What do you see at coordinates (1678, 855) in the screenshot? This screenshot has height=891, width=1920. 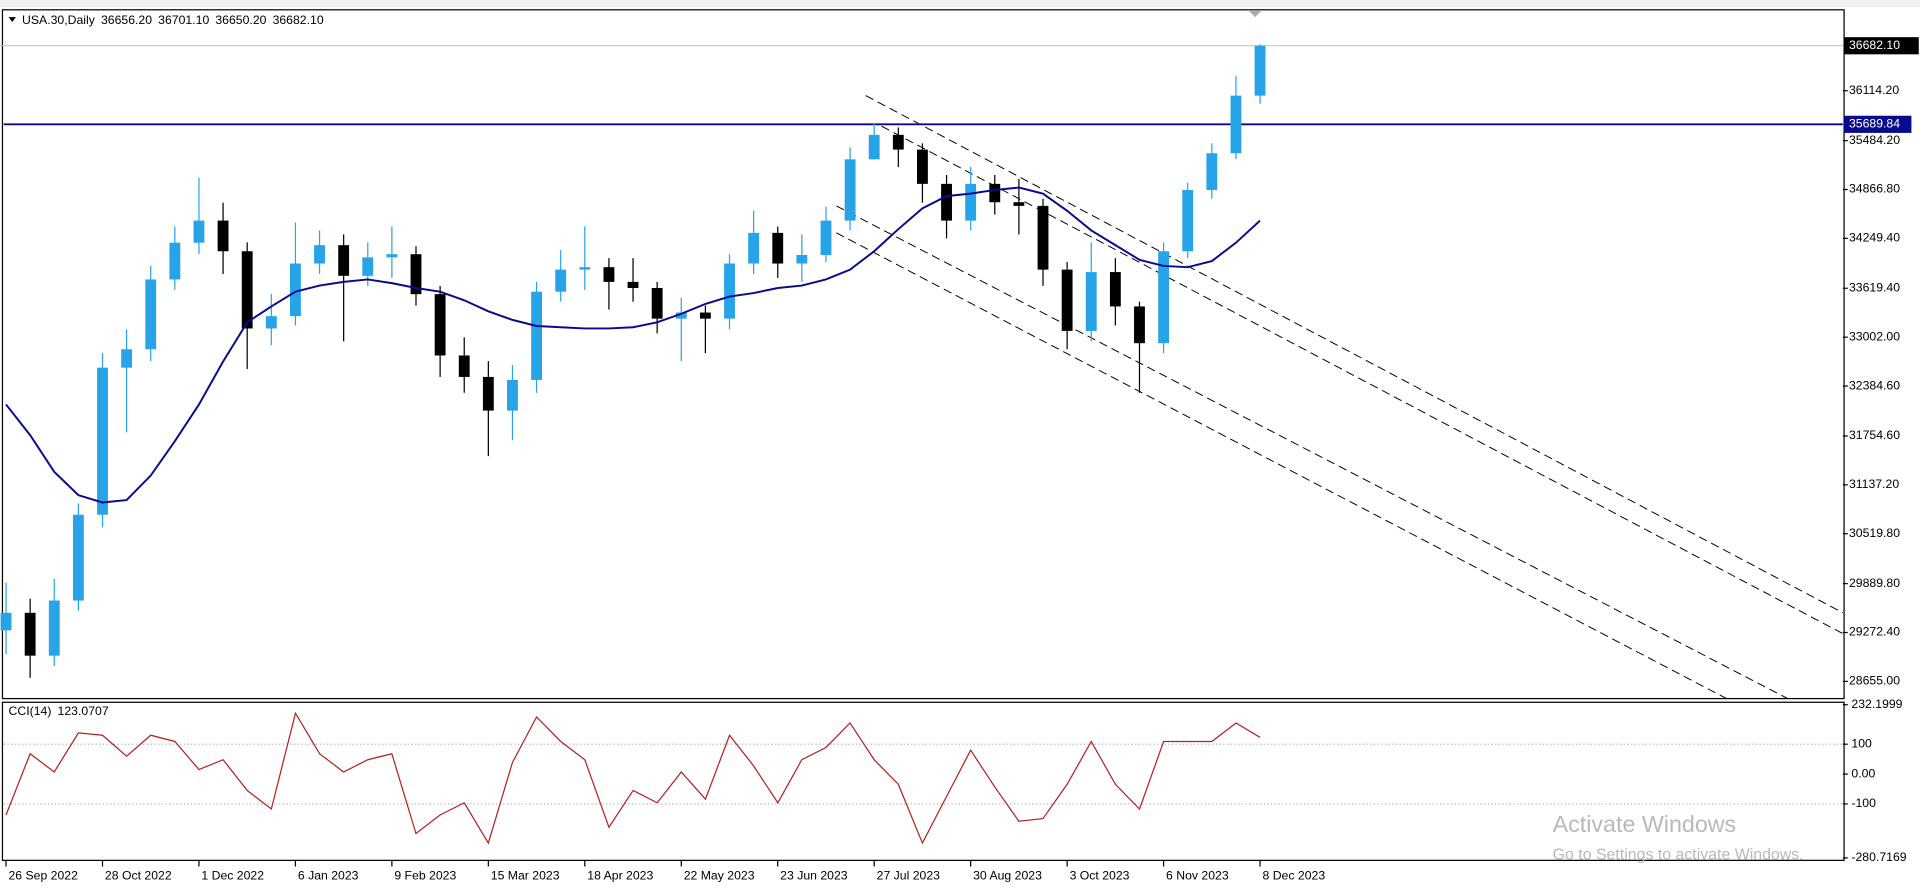 I see `watermark-subtitle: Go to Settings to activate Windows.` at bounding box center [1678, 855].